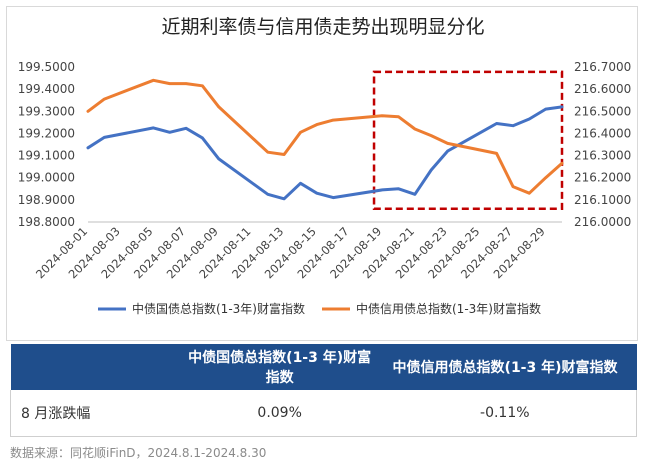  Describe the element at coordinates (505, 367) in the screenshot. I see `table-header-credit: 中债信用债总指数(1-3 年)财富指数` at that location.